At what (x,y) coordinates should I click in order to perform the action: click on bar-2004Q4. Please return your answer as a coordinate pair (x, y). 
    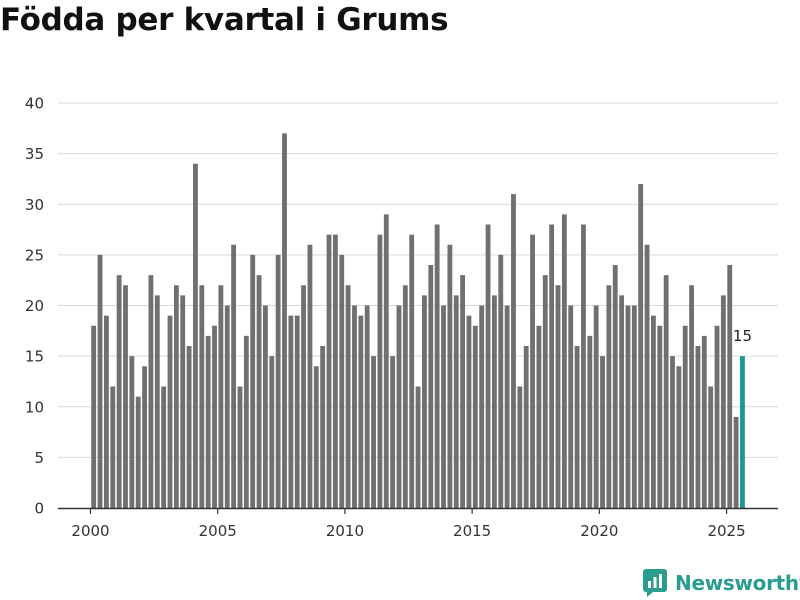
    Looking at the image, I should click on (214, 416).